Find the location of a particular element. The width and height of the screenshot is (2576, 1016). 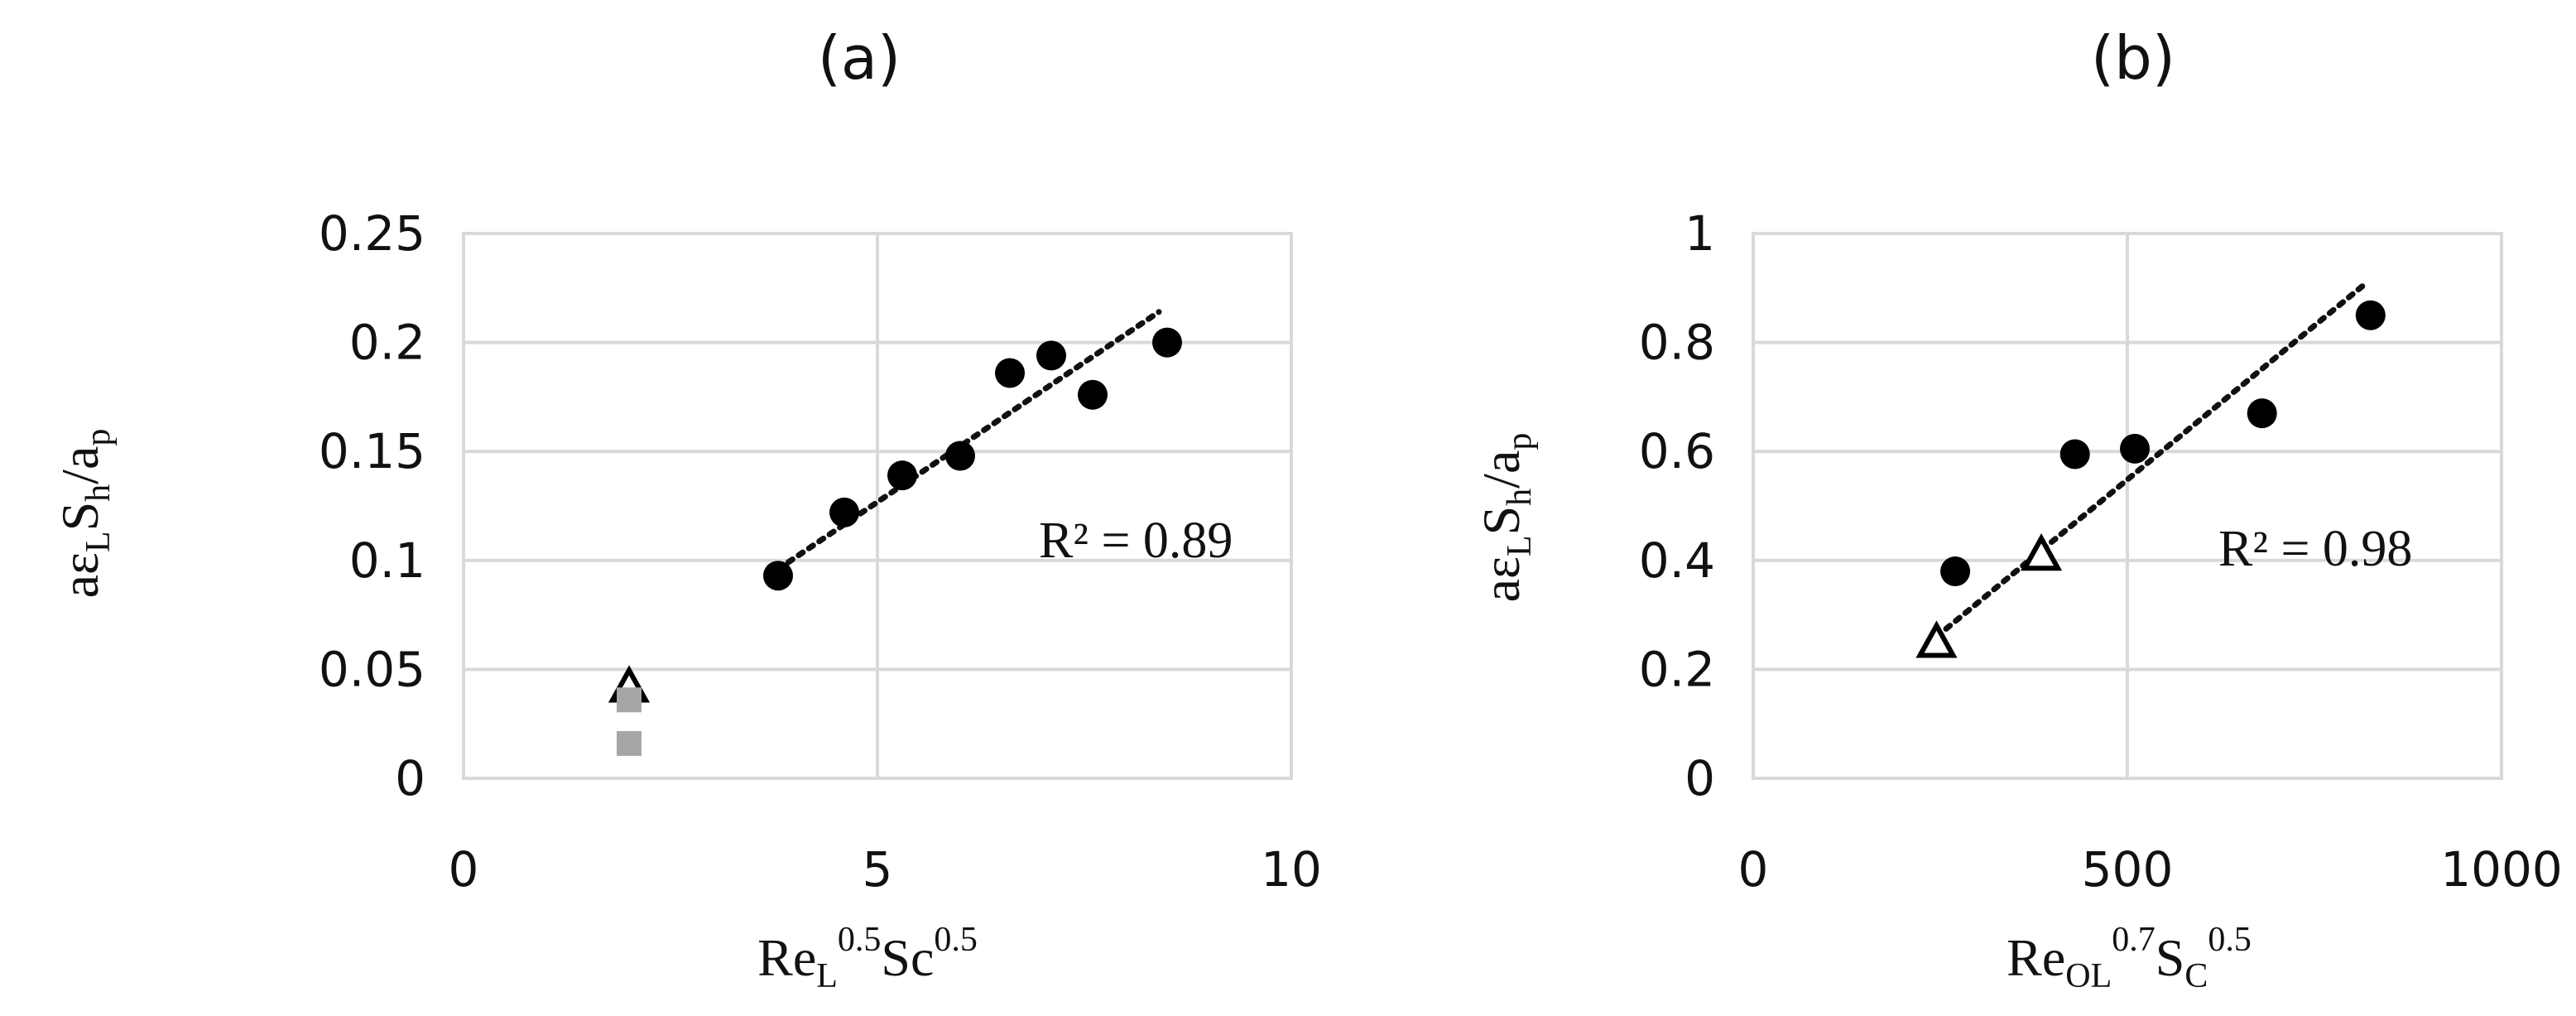

xlabel-a-base: Re is located at coordinates (786, 958).